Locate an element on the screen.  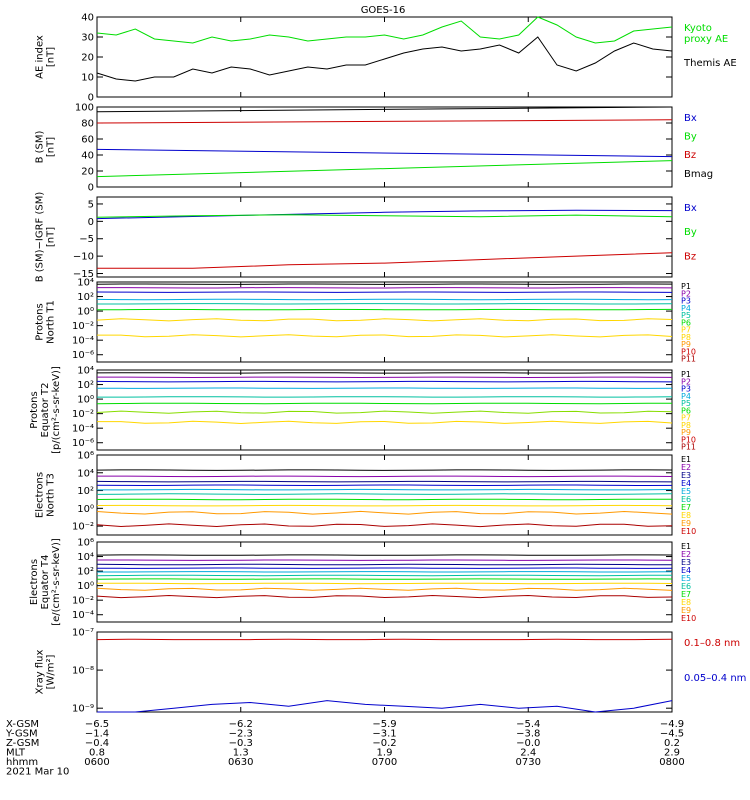
legend-entry: E5 is located at coordinates (686, 491).